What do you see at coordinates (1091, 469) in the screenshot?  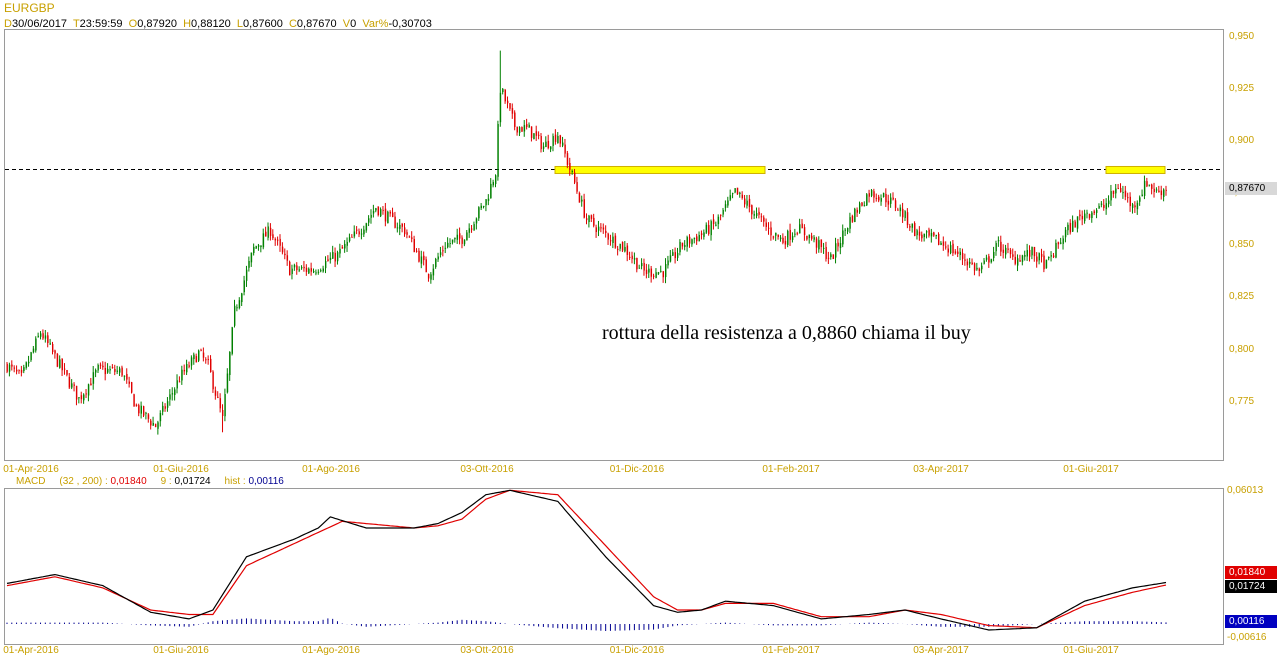 I see `x-tick: 01-Giu-2017` at bounding box center [1091, 469].